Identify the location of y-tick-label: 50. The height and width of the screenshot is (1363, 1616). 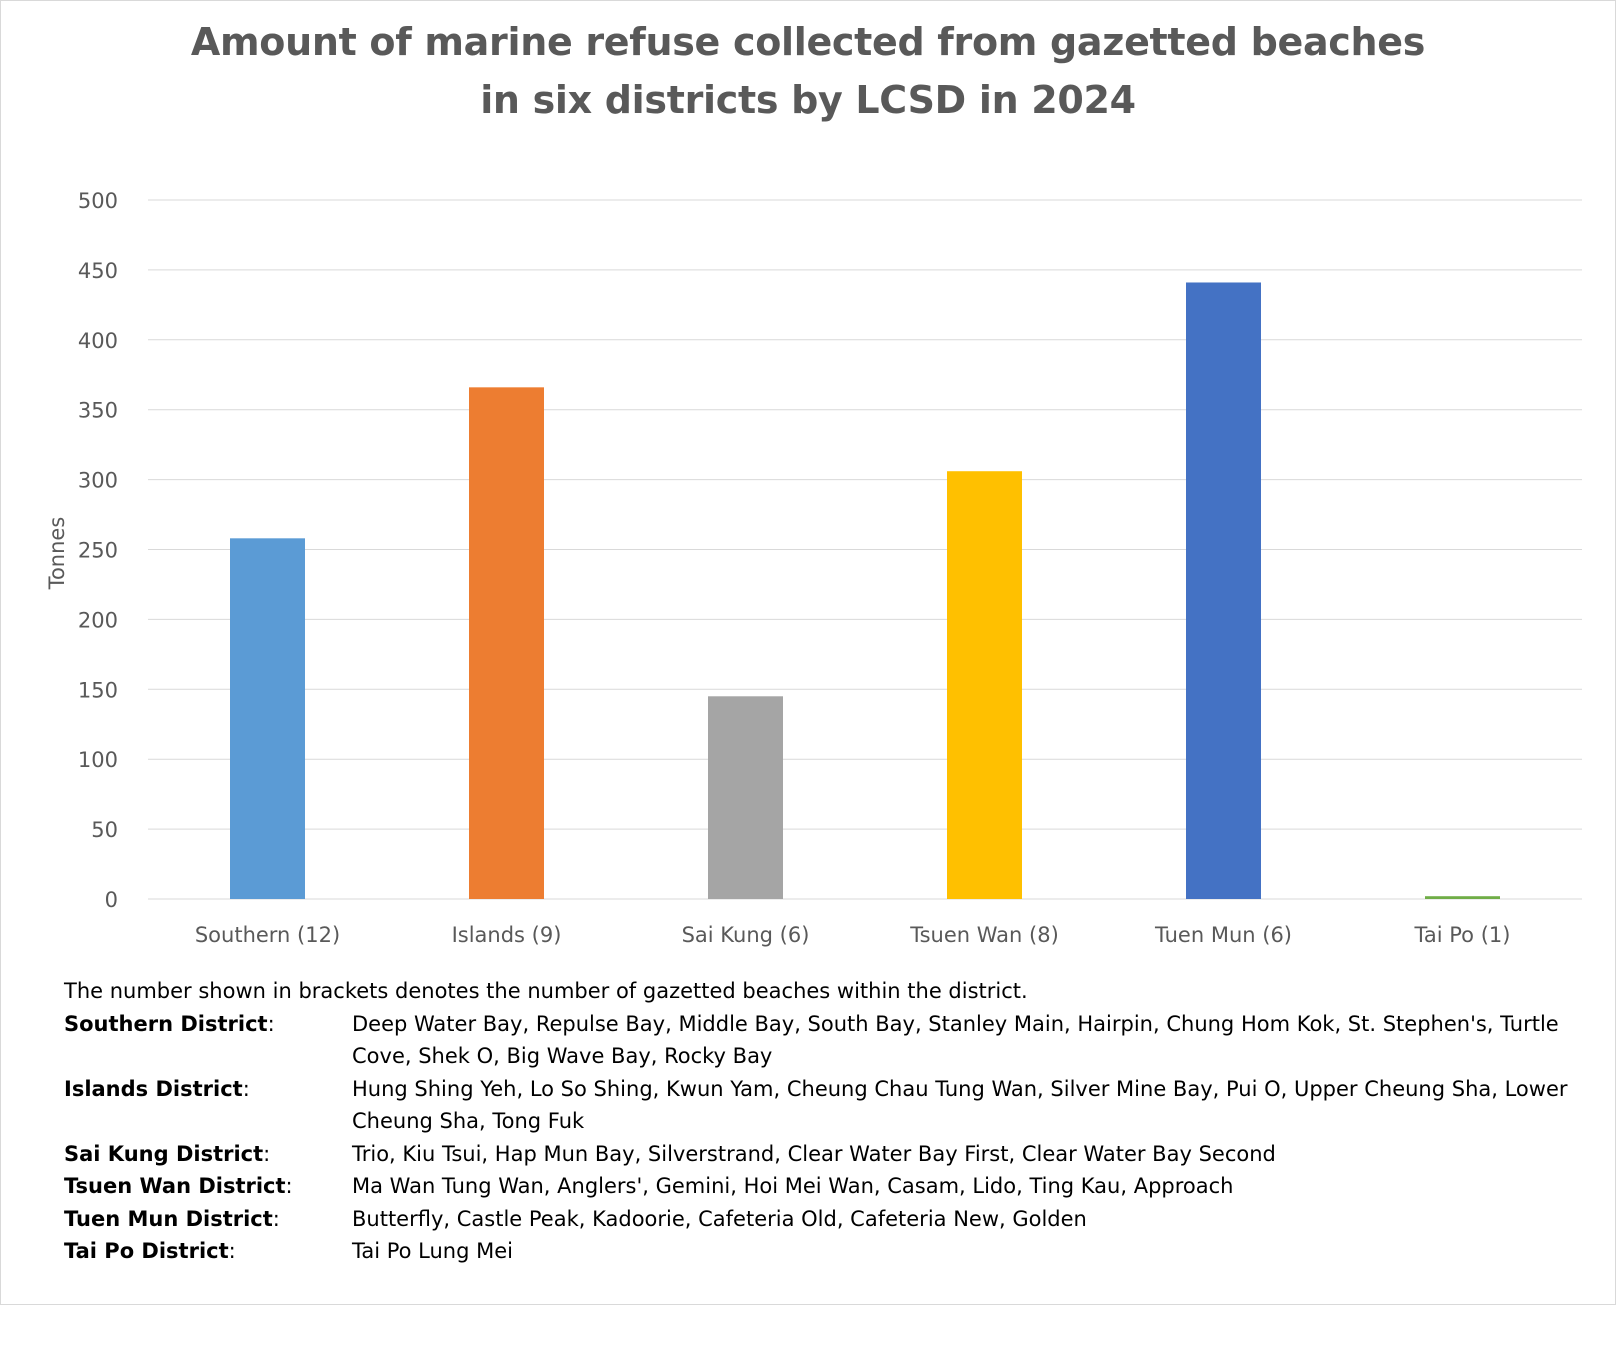
(104, 830).